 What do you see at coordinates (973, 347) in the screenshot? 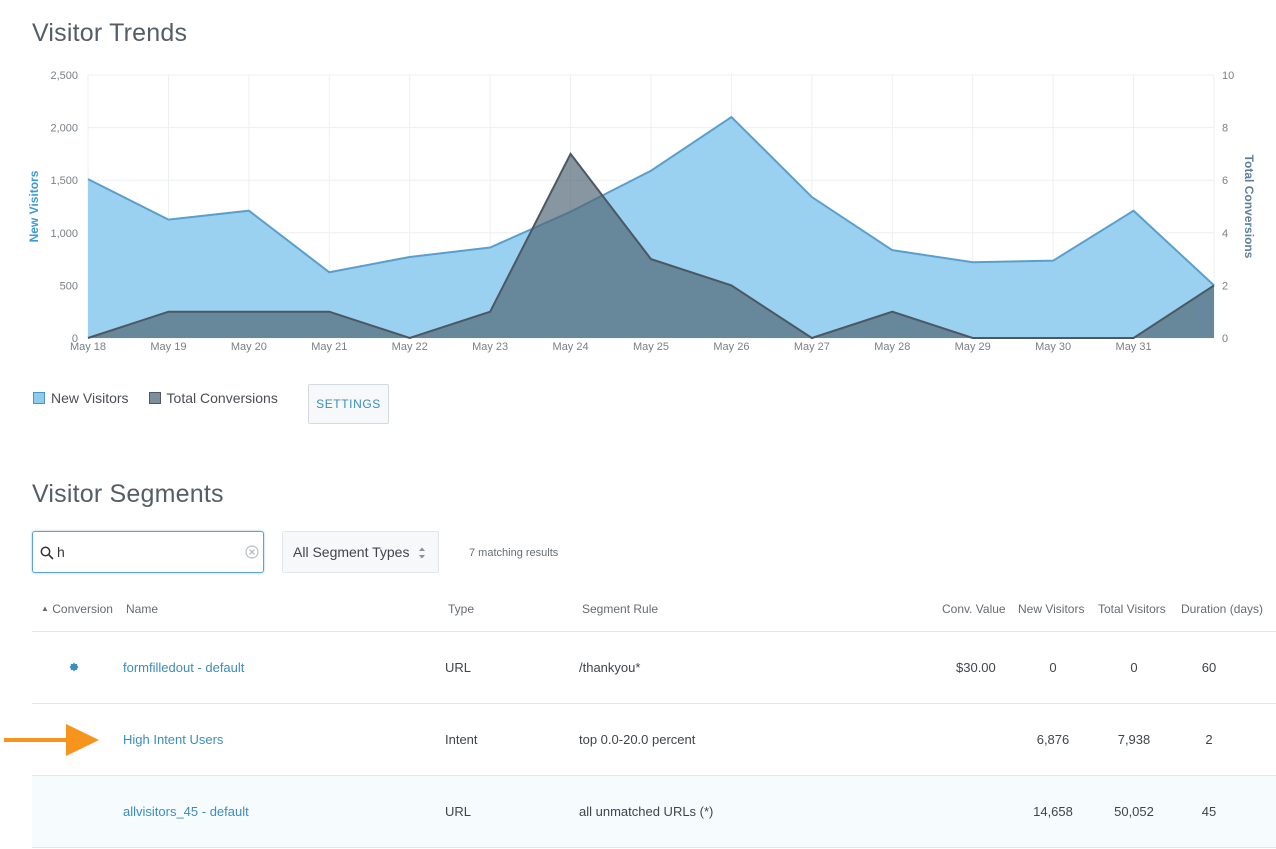
I see `x-tick-label: May 29` at bounding box center [973, 347].